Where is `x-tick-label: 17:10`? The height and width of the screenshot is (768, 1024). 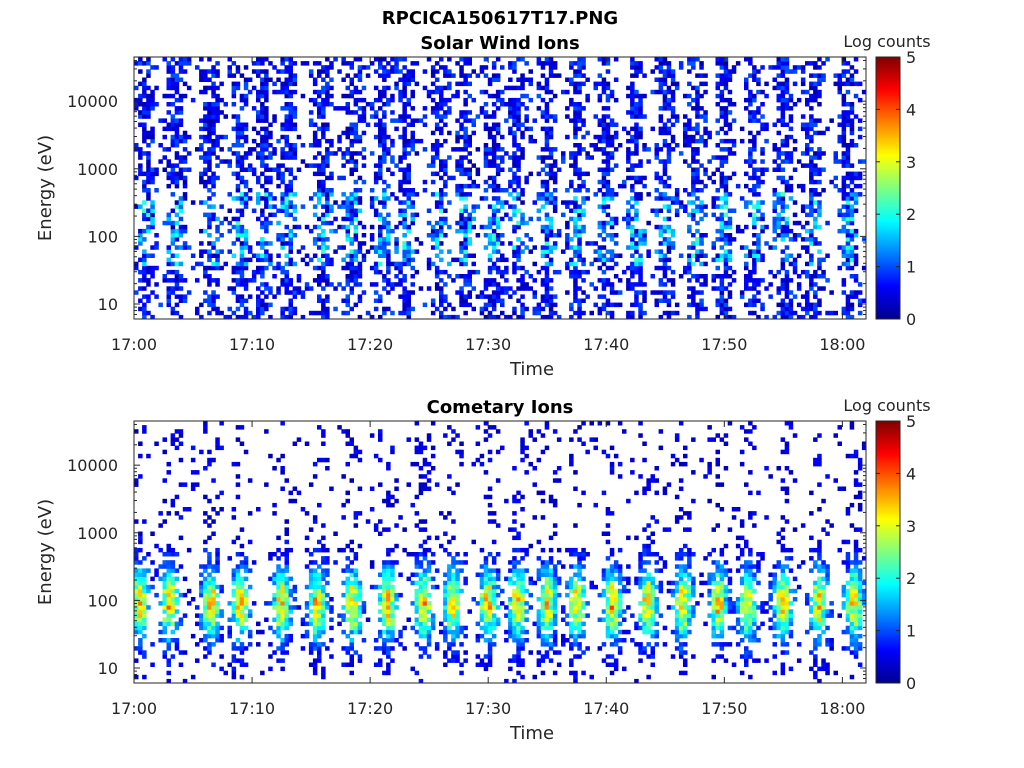
x-tick-label: 17:10 is located at coordinates (252, 344).